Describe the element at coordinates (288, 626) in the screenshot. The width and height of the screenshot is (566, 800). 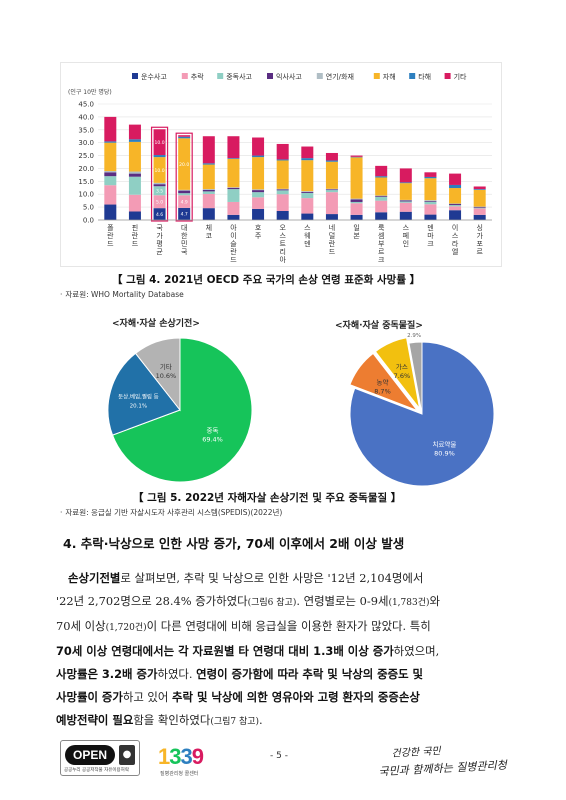
I see `body-text-span: 이 다른 연령대에 비해 응급실을 이용한 환자가 많았다. 특히` at that location.